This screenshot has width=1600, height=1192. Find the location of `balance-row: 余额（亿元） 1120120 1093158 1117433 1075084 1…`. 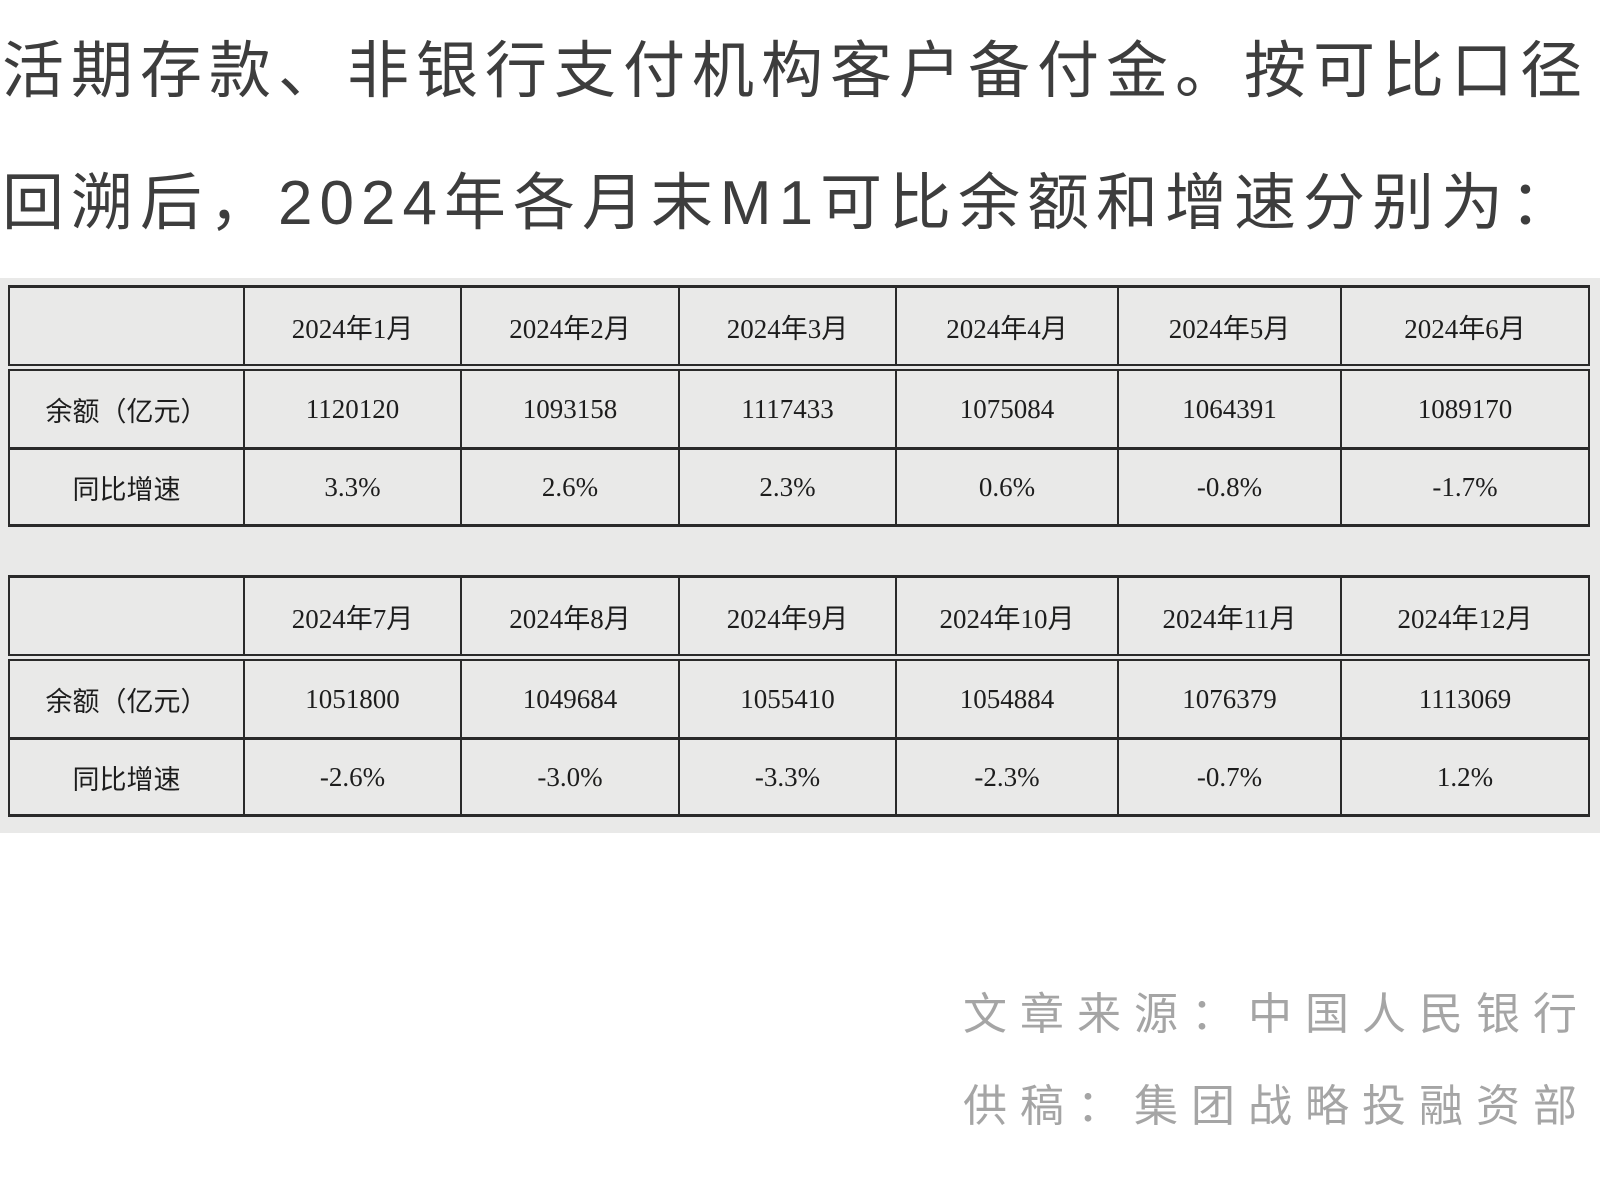

balance-row: 余额（亿元） 1120120 1093158 1117433 1075084 1… is located at coordinates (799, 408).